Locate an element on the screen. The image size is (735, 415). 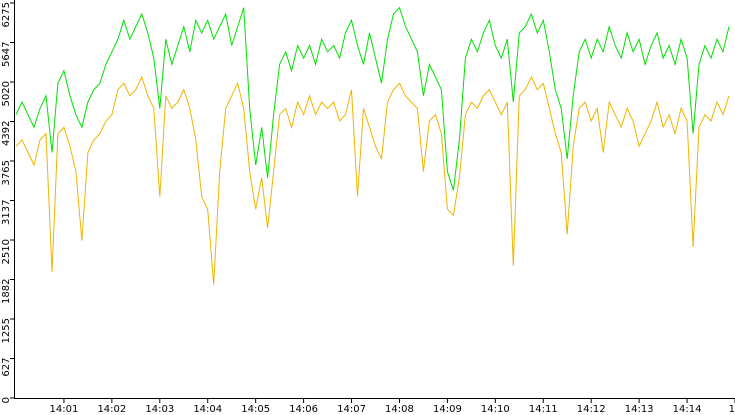
x-tick-label: 14:12 is located at coordinates (591, 409).